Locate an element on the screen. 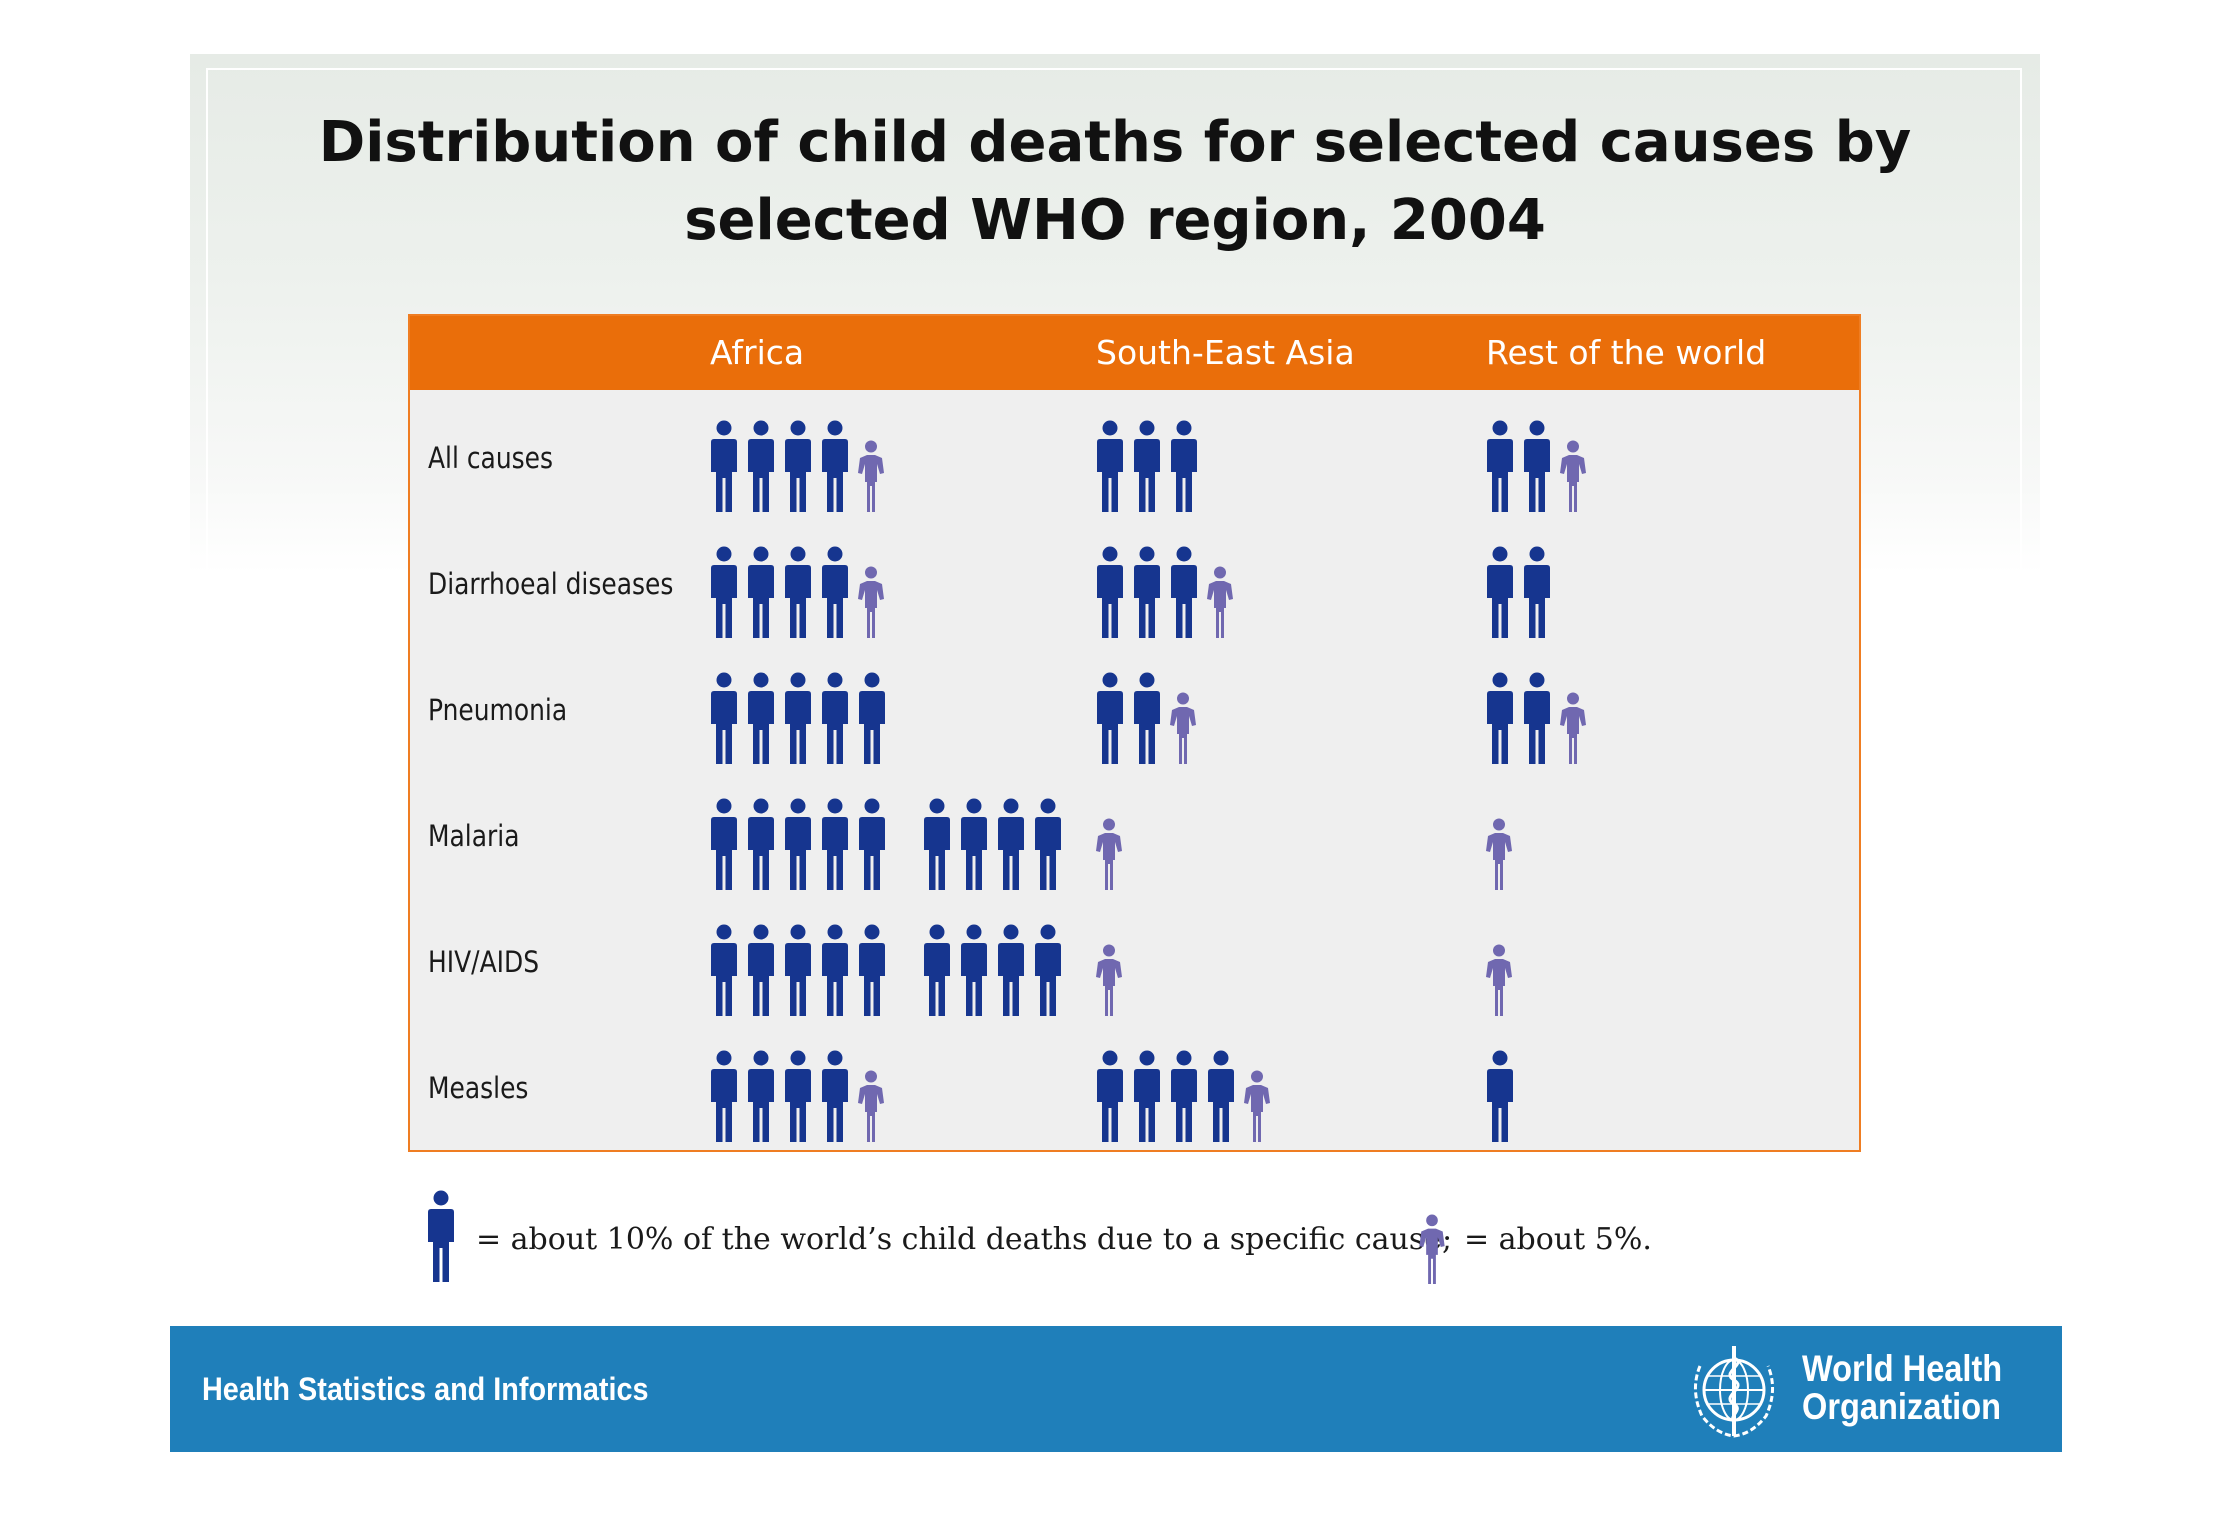 This screenshot has width=2216, height=1530. row-label: Diarrhoeal diseases is located at coordinates (551, 584).